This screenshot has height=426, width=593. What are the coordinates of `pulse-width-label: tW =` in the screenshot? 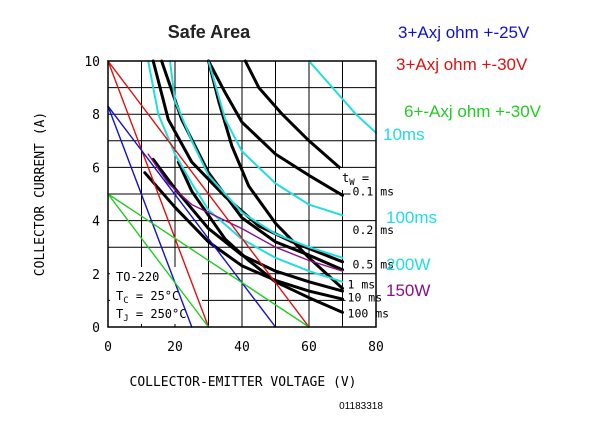 It's located at (355, 179).